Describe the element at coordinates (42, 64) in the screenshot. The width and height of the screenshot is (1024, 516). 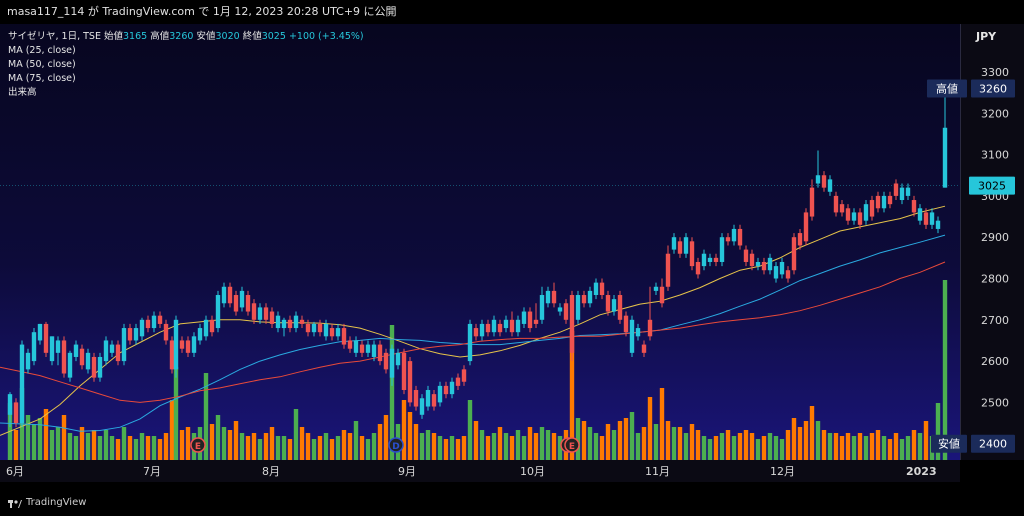
I see `legend-ma50: MA (50, close)` at that location.